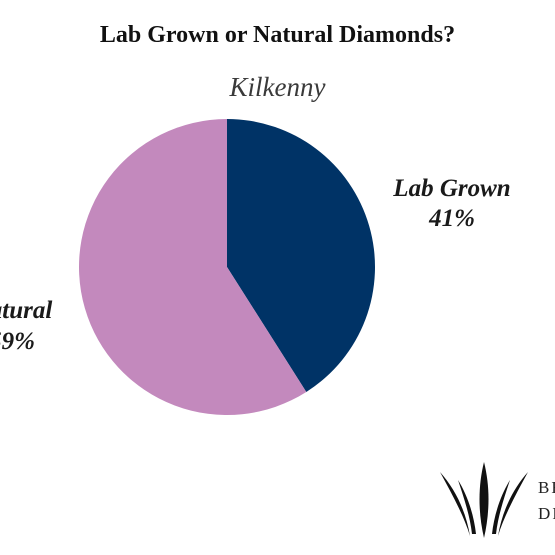 The width and height of the screenshot is (555, 555). I want to click on chart-subtitle: Kilkenny, so click(277, 87).